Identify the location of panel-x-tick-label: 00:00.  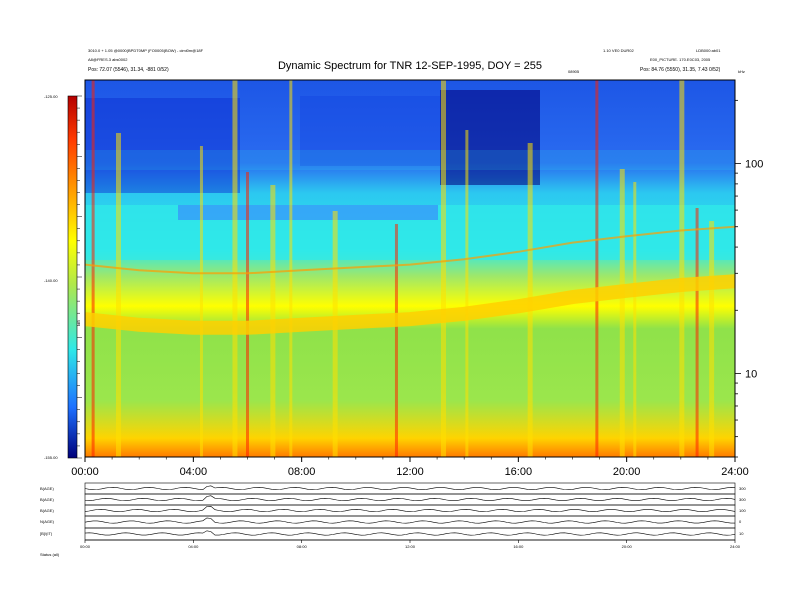
(85, 546).